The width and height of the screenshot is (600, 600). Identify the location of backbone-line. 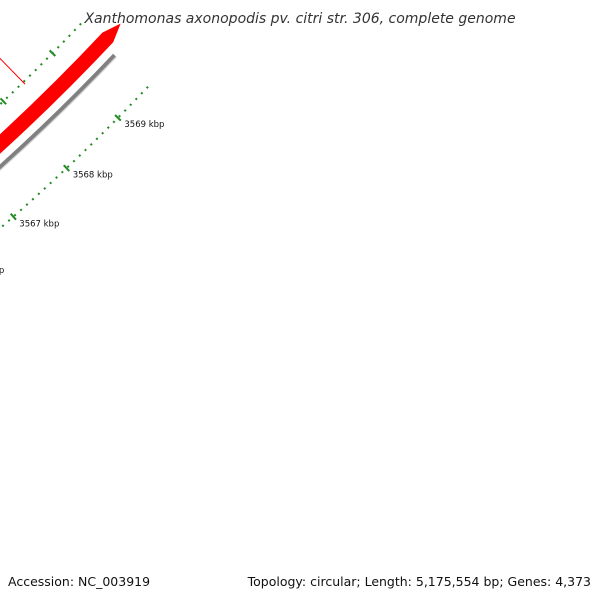
(58, 111).